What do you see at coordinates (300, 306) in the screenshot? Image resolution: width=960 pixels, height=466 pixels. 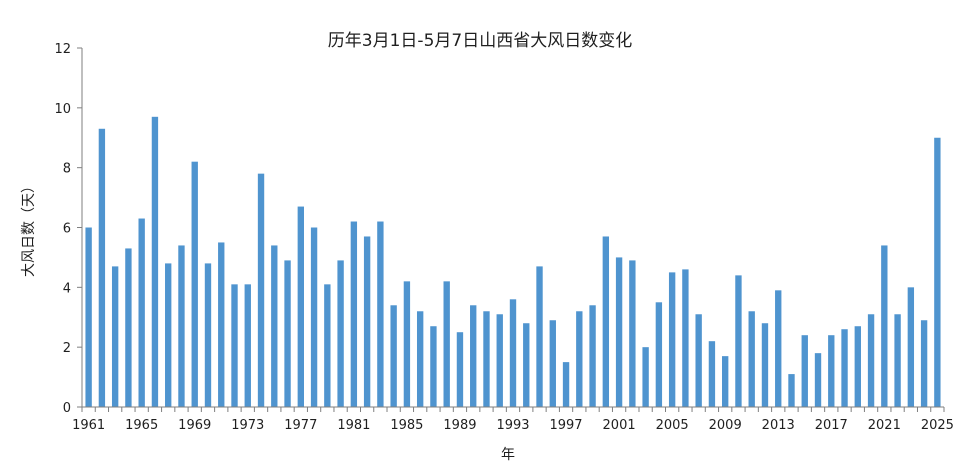 I see `bar-1977` at bounding box center [300, 306].